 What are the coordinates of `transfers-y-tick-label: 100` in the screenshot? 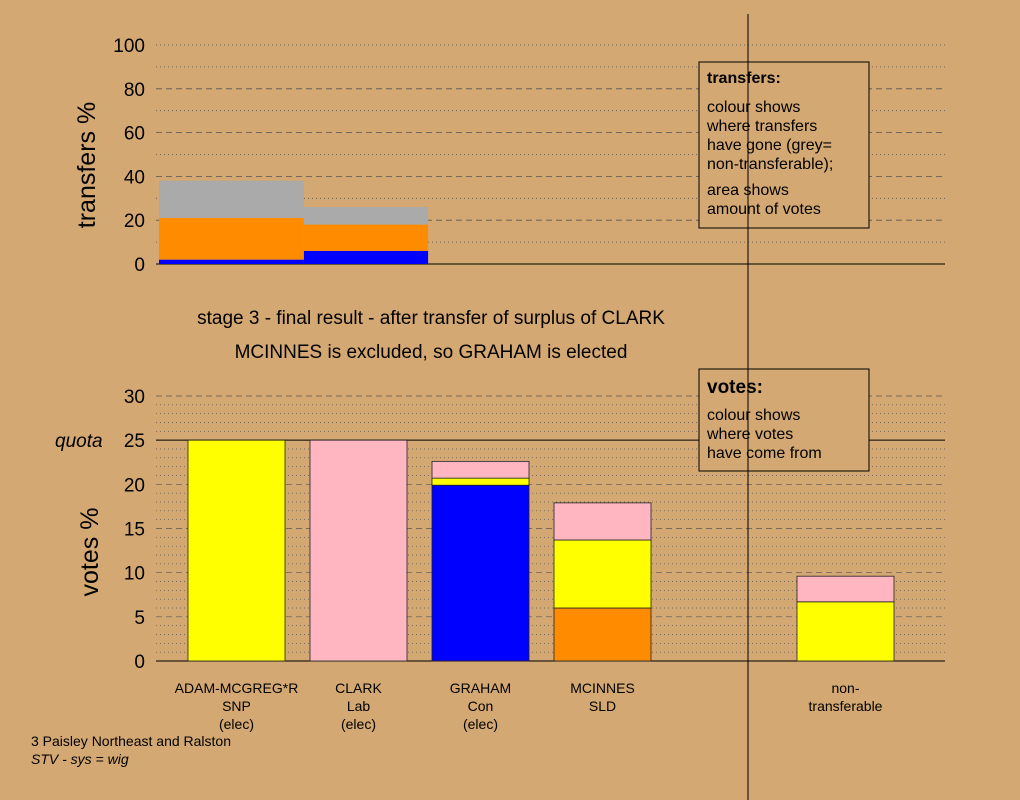 It's located at (129, 46).